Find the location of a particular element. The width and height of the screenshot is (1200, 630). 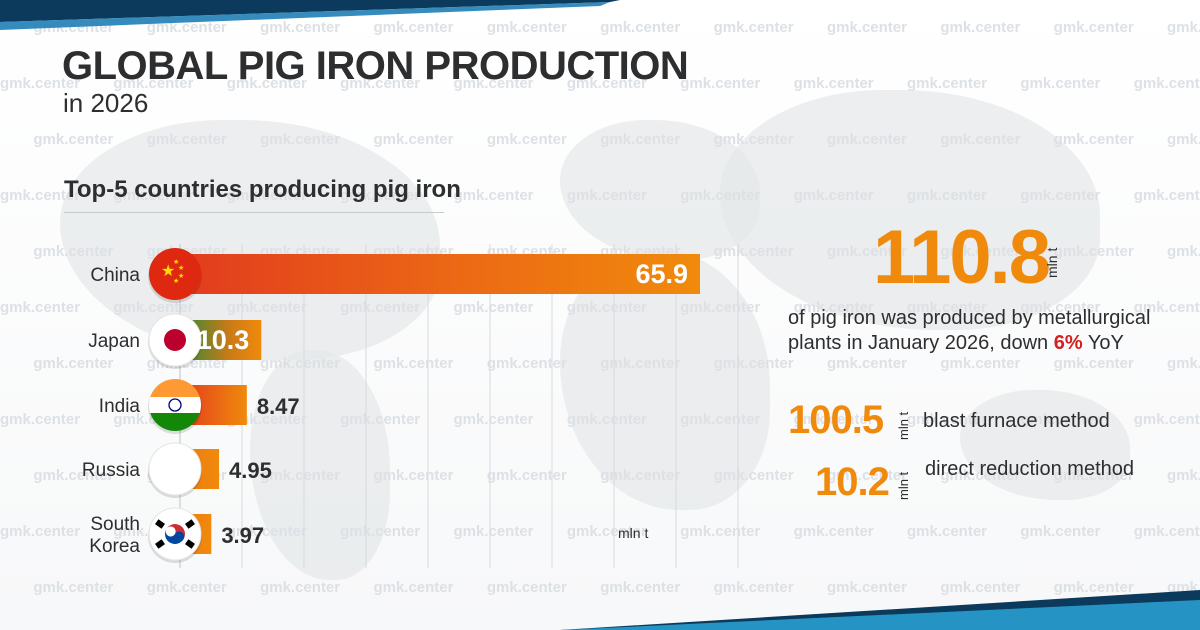

value-label: 10.3 is located at coordinates (223, 340).